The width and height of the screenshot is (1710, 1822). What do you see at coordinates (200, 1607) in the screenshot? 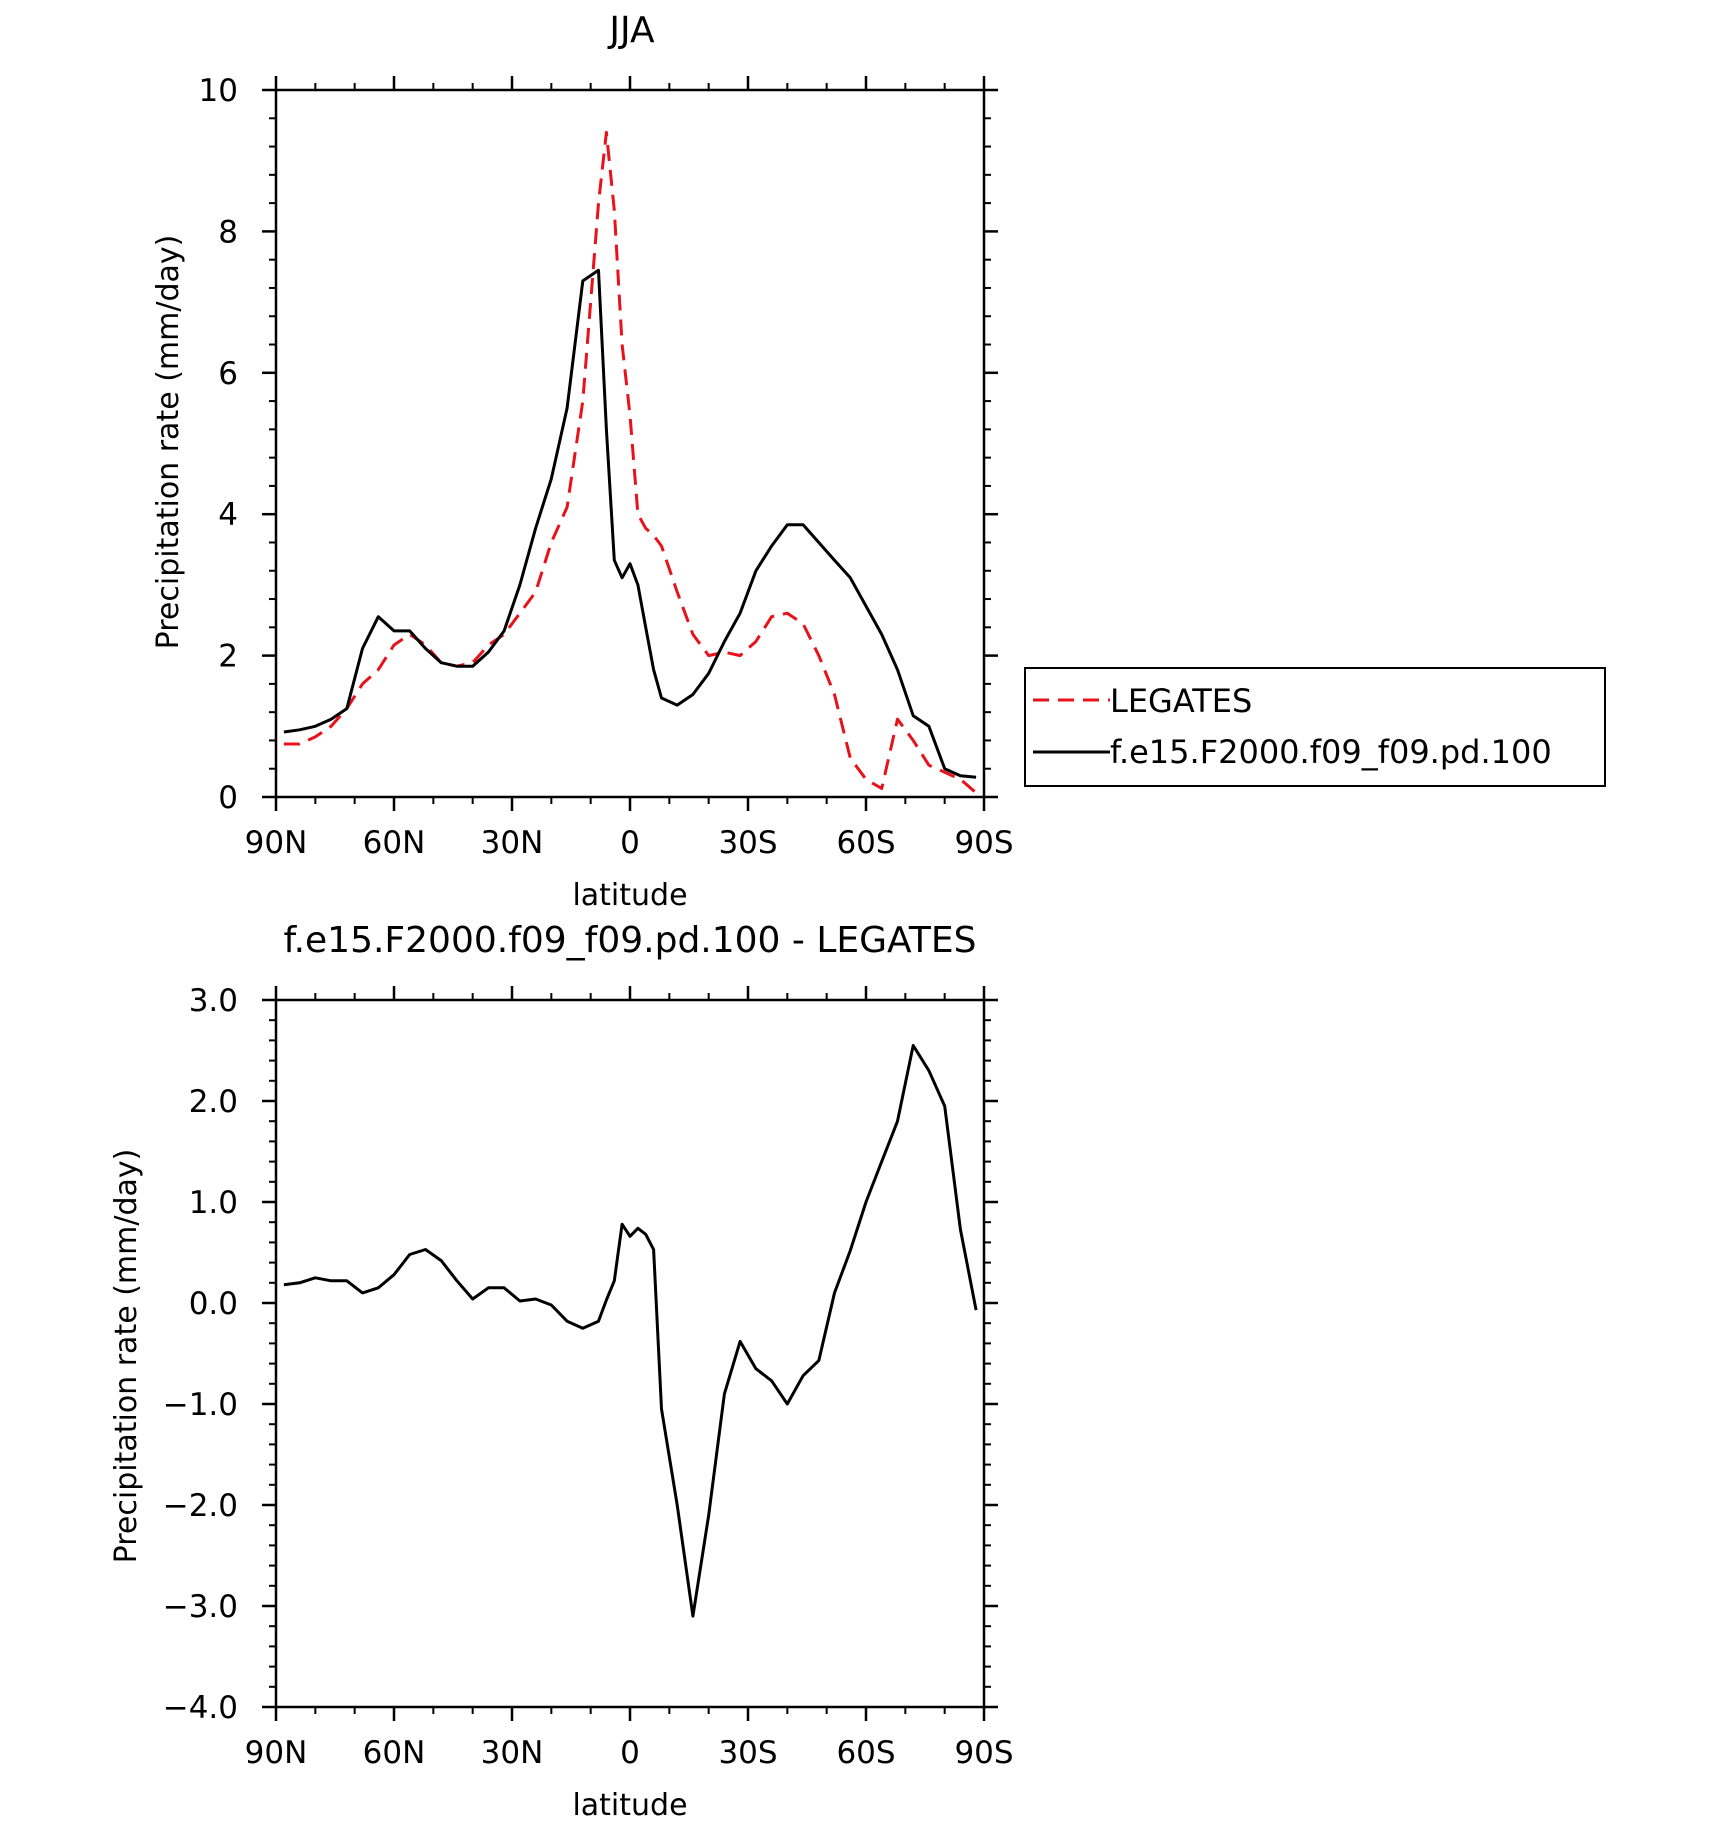
I see `y-tick-label: −3.0` at bounding box center [200, 1607].